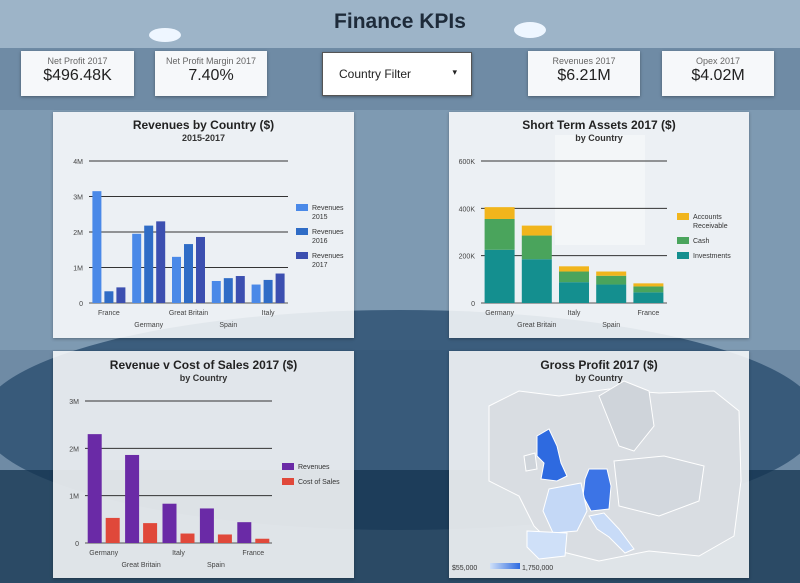 This screenshot has height=583, width=800. Describe the element at coordinates (320, 217) in the screenshot. I see `legend-label: 2015` at that location.